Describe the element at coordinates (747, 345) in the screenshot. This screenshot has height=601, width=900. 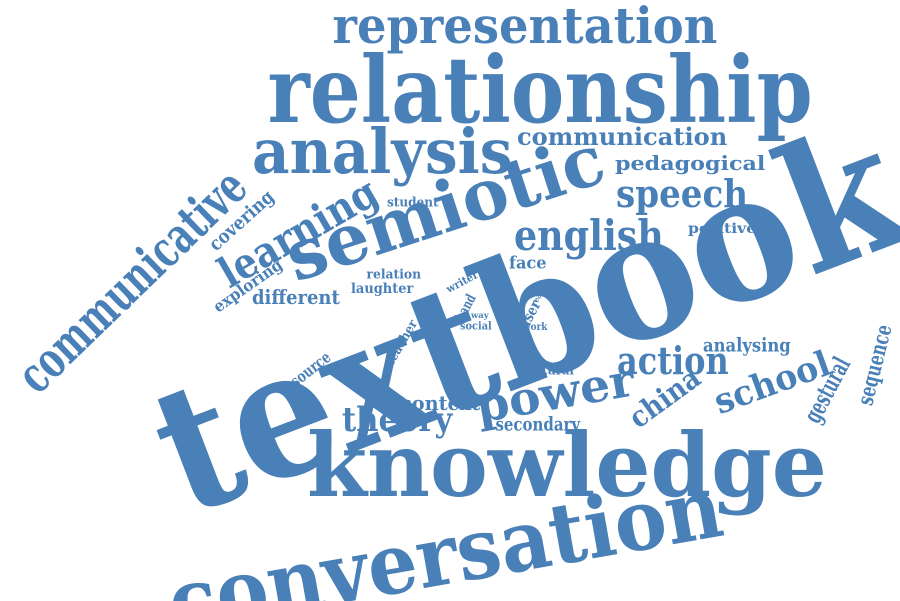
I see `word-secondary: analysing` at that location.